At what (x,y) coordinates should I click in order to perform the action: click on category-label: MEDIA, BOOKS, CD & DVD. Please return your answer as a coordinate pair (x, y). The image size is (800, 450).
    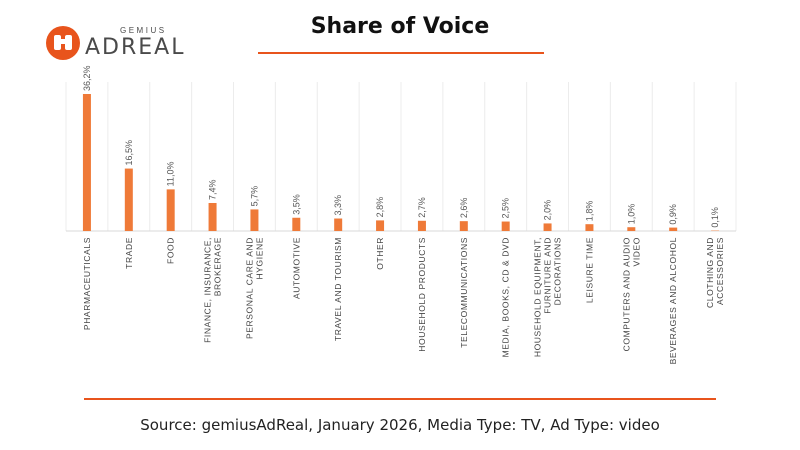
    Looking at the image, I should click on (506, 297).